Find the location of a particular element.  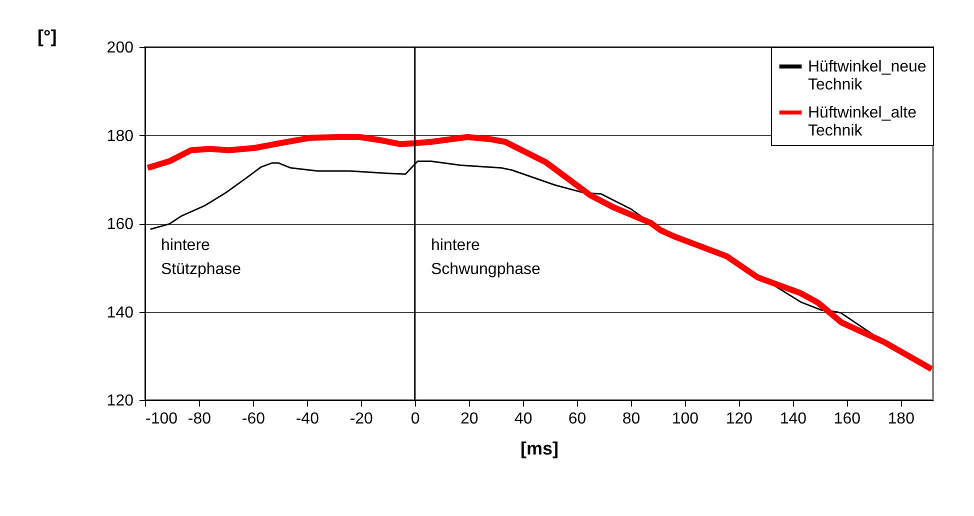

x-tick-label: -40 is located at coordinates (308, 419).